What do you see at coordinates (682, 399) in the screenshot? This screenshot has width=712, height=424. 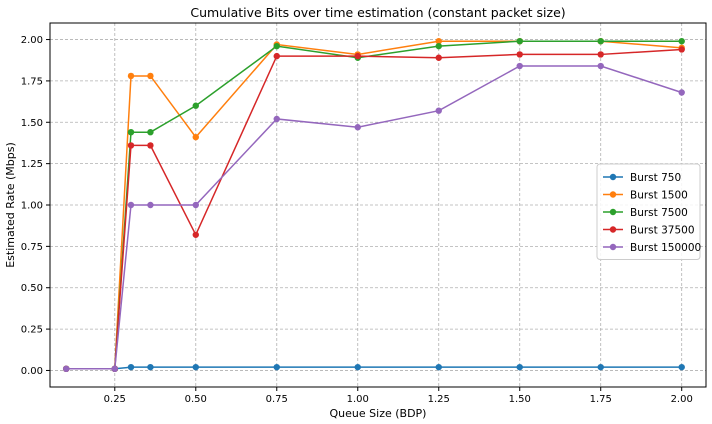 I see `x-tick-label: 2.00` at bounding box center [682, 399].